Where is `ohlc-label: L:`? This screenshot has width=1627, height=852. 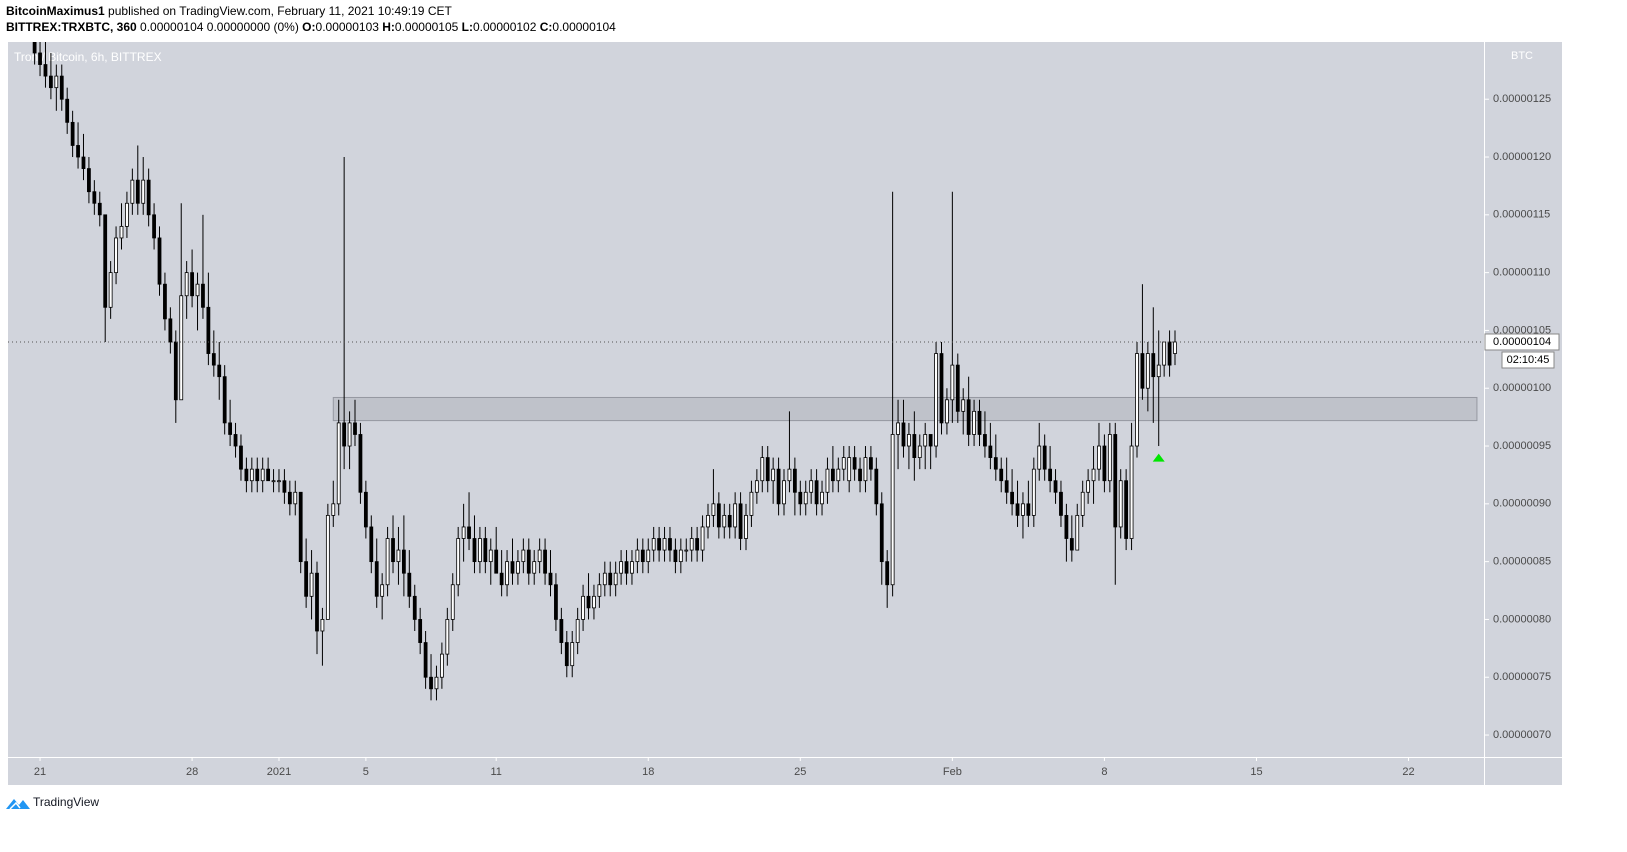 ohlc-label: L: is located at coordinates (465, 27).